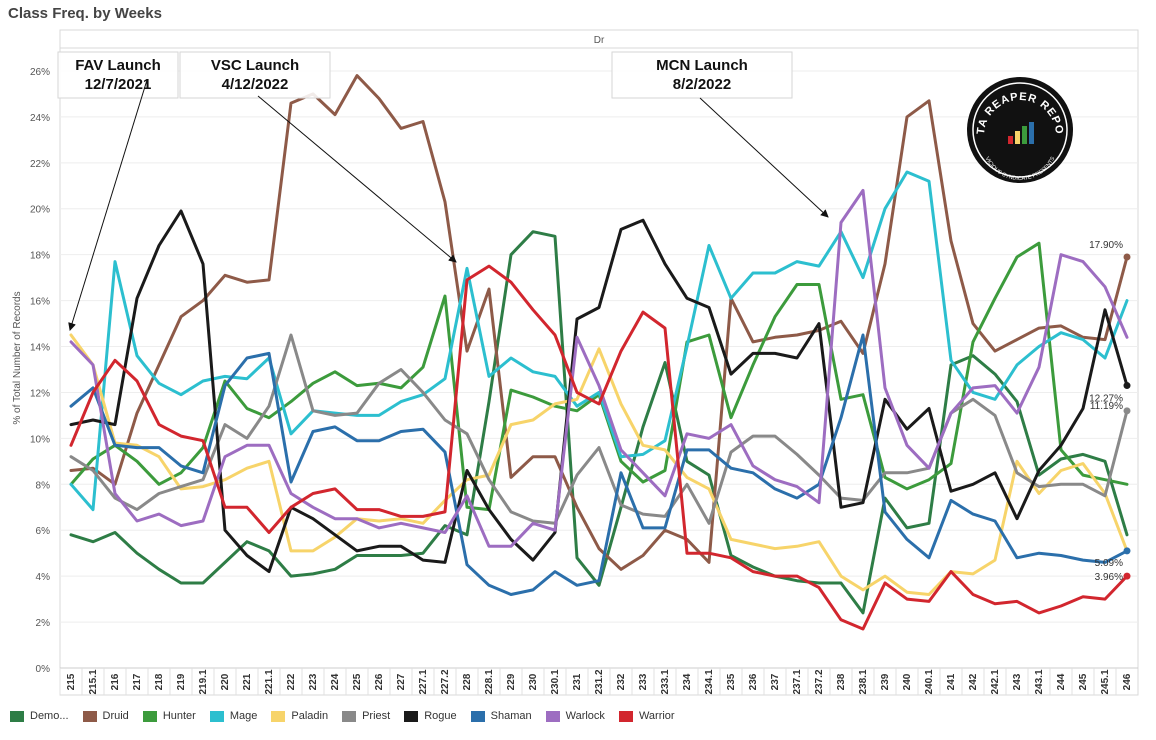  Describe the element at coordinates (643, 681) in the screenshot. I see `x-tick-label: 233` at that location.